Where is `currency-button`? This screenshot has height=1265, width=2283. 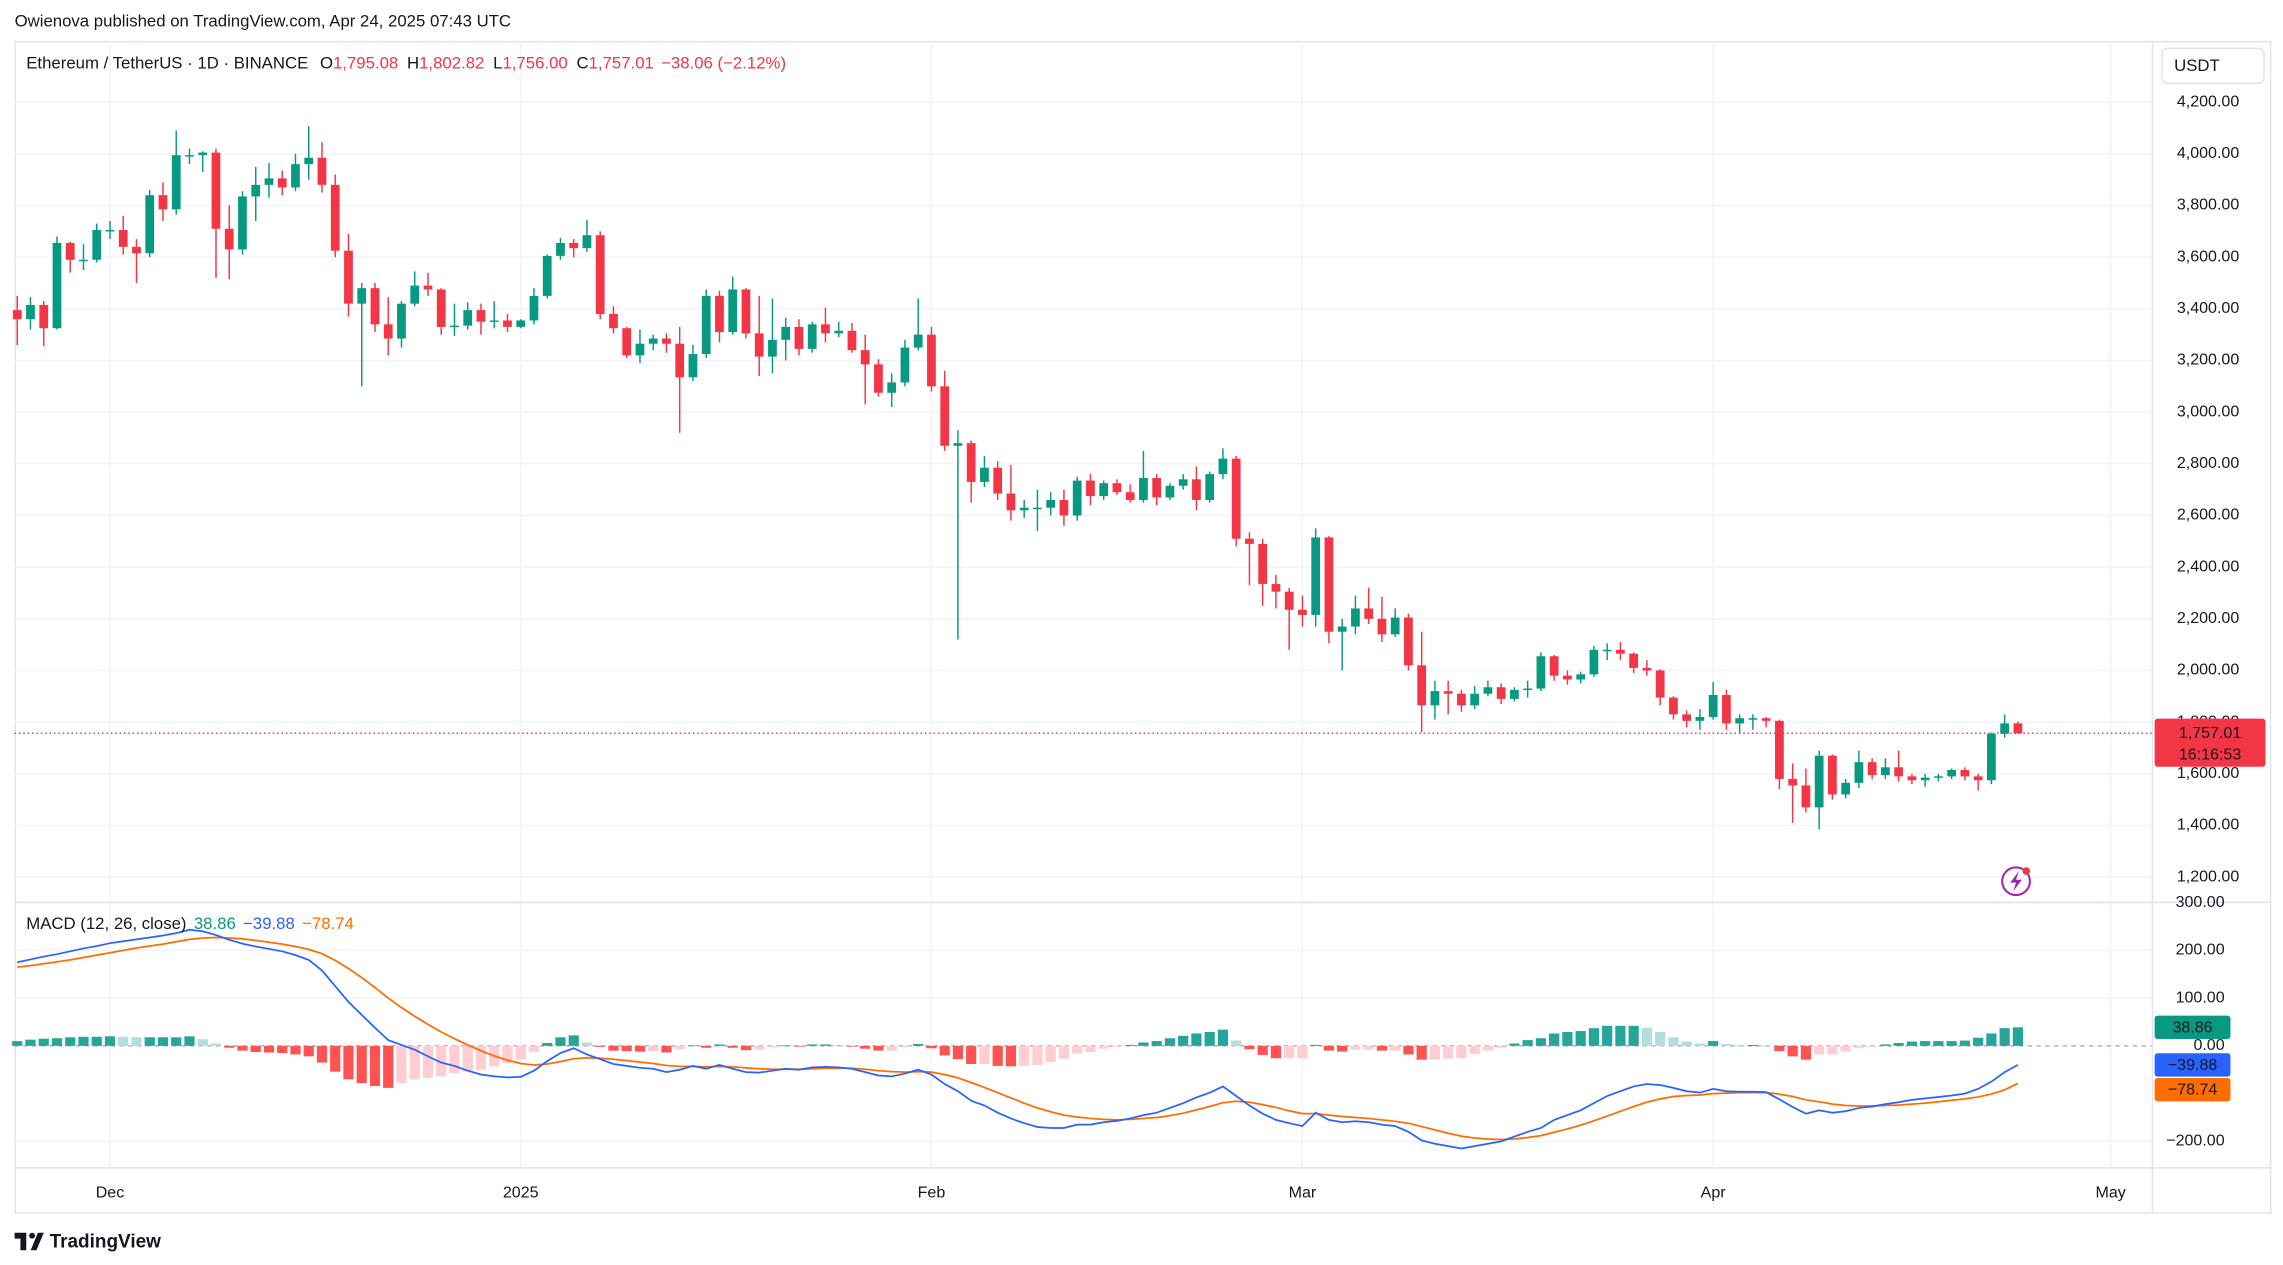
currency-button is located at coordinates (2213, 65).